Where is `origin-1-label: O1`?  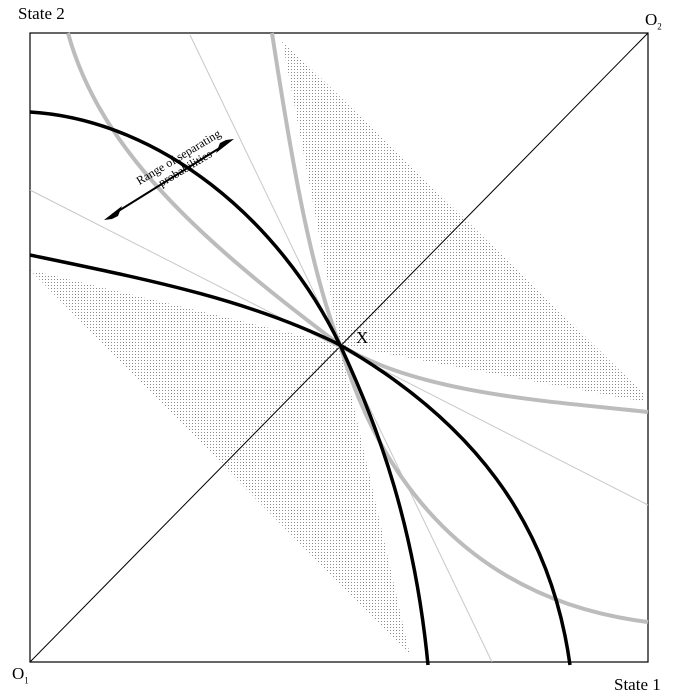 origin-1-label: O1 is located at coordinates (20, 675).